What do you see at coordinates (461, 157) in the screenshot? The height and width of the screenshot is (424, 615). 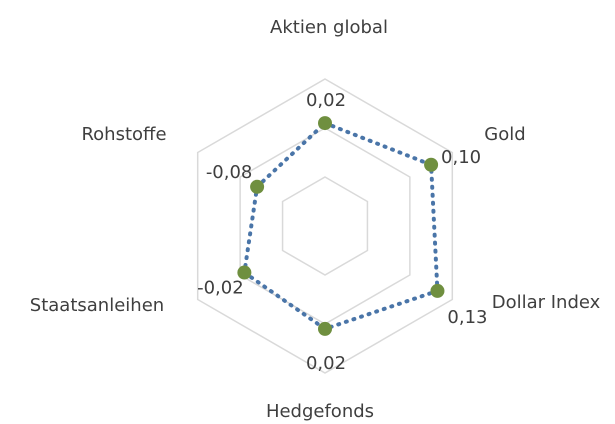 I see `data-label-1: 0,10` at bounding box center [461, 157].